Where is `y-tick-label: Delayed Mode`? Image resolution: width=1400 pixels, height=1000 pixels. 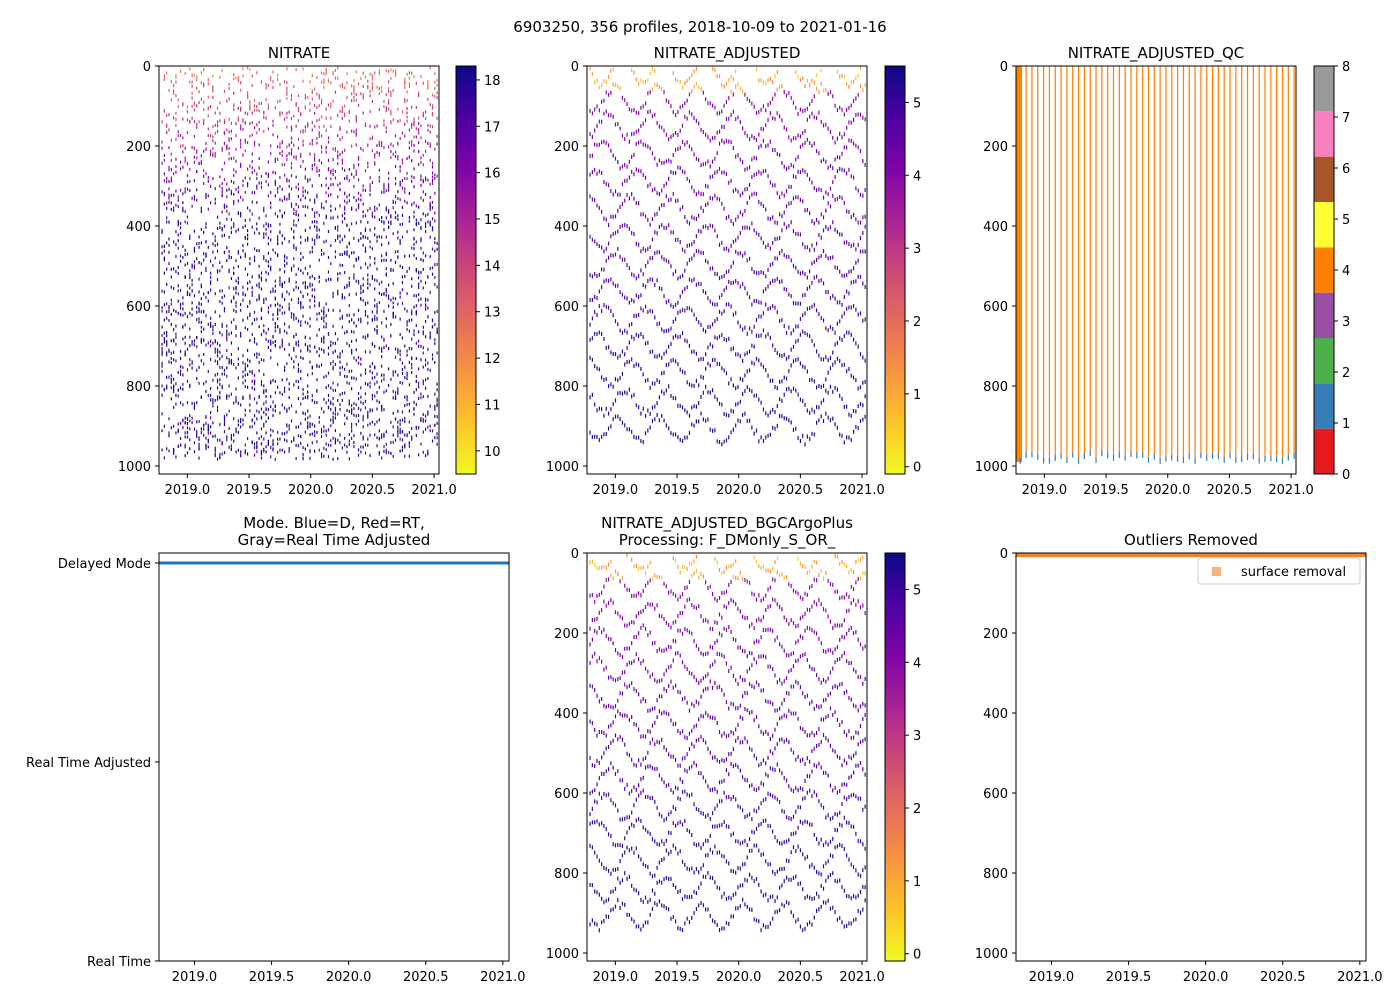 y-tick-label: Delayed Mode is located at coordinates (104, 564).